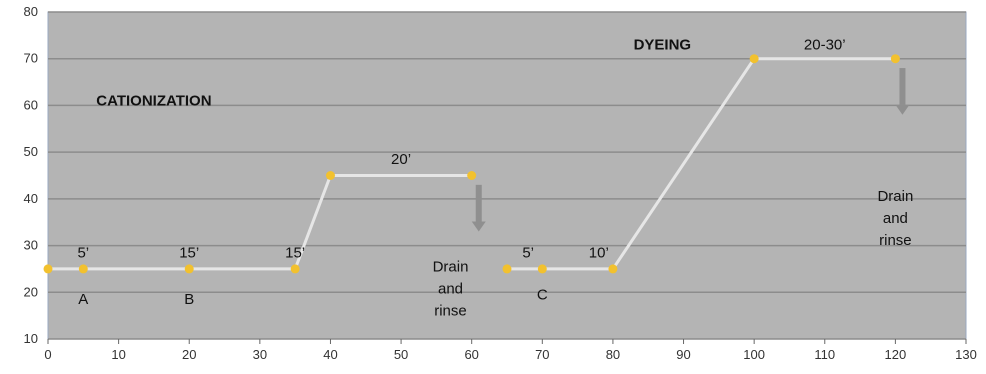 The width and height of the screenshot is (986, 374). Describe the element at coordinates (599, 252) in the screenshot. I see `annotation-t10: 10’` at that location.